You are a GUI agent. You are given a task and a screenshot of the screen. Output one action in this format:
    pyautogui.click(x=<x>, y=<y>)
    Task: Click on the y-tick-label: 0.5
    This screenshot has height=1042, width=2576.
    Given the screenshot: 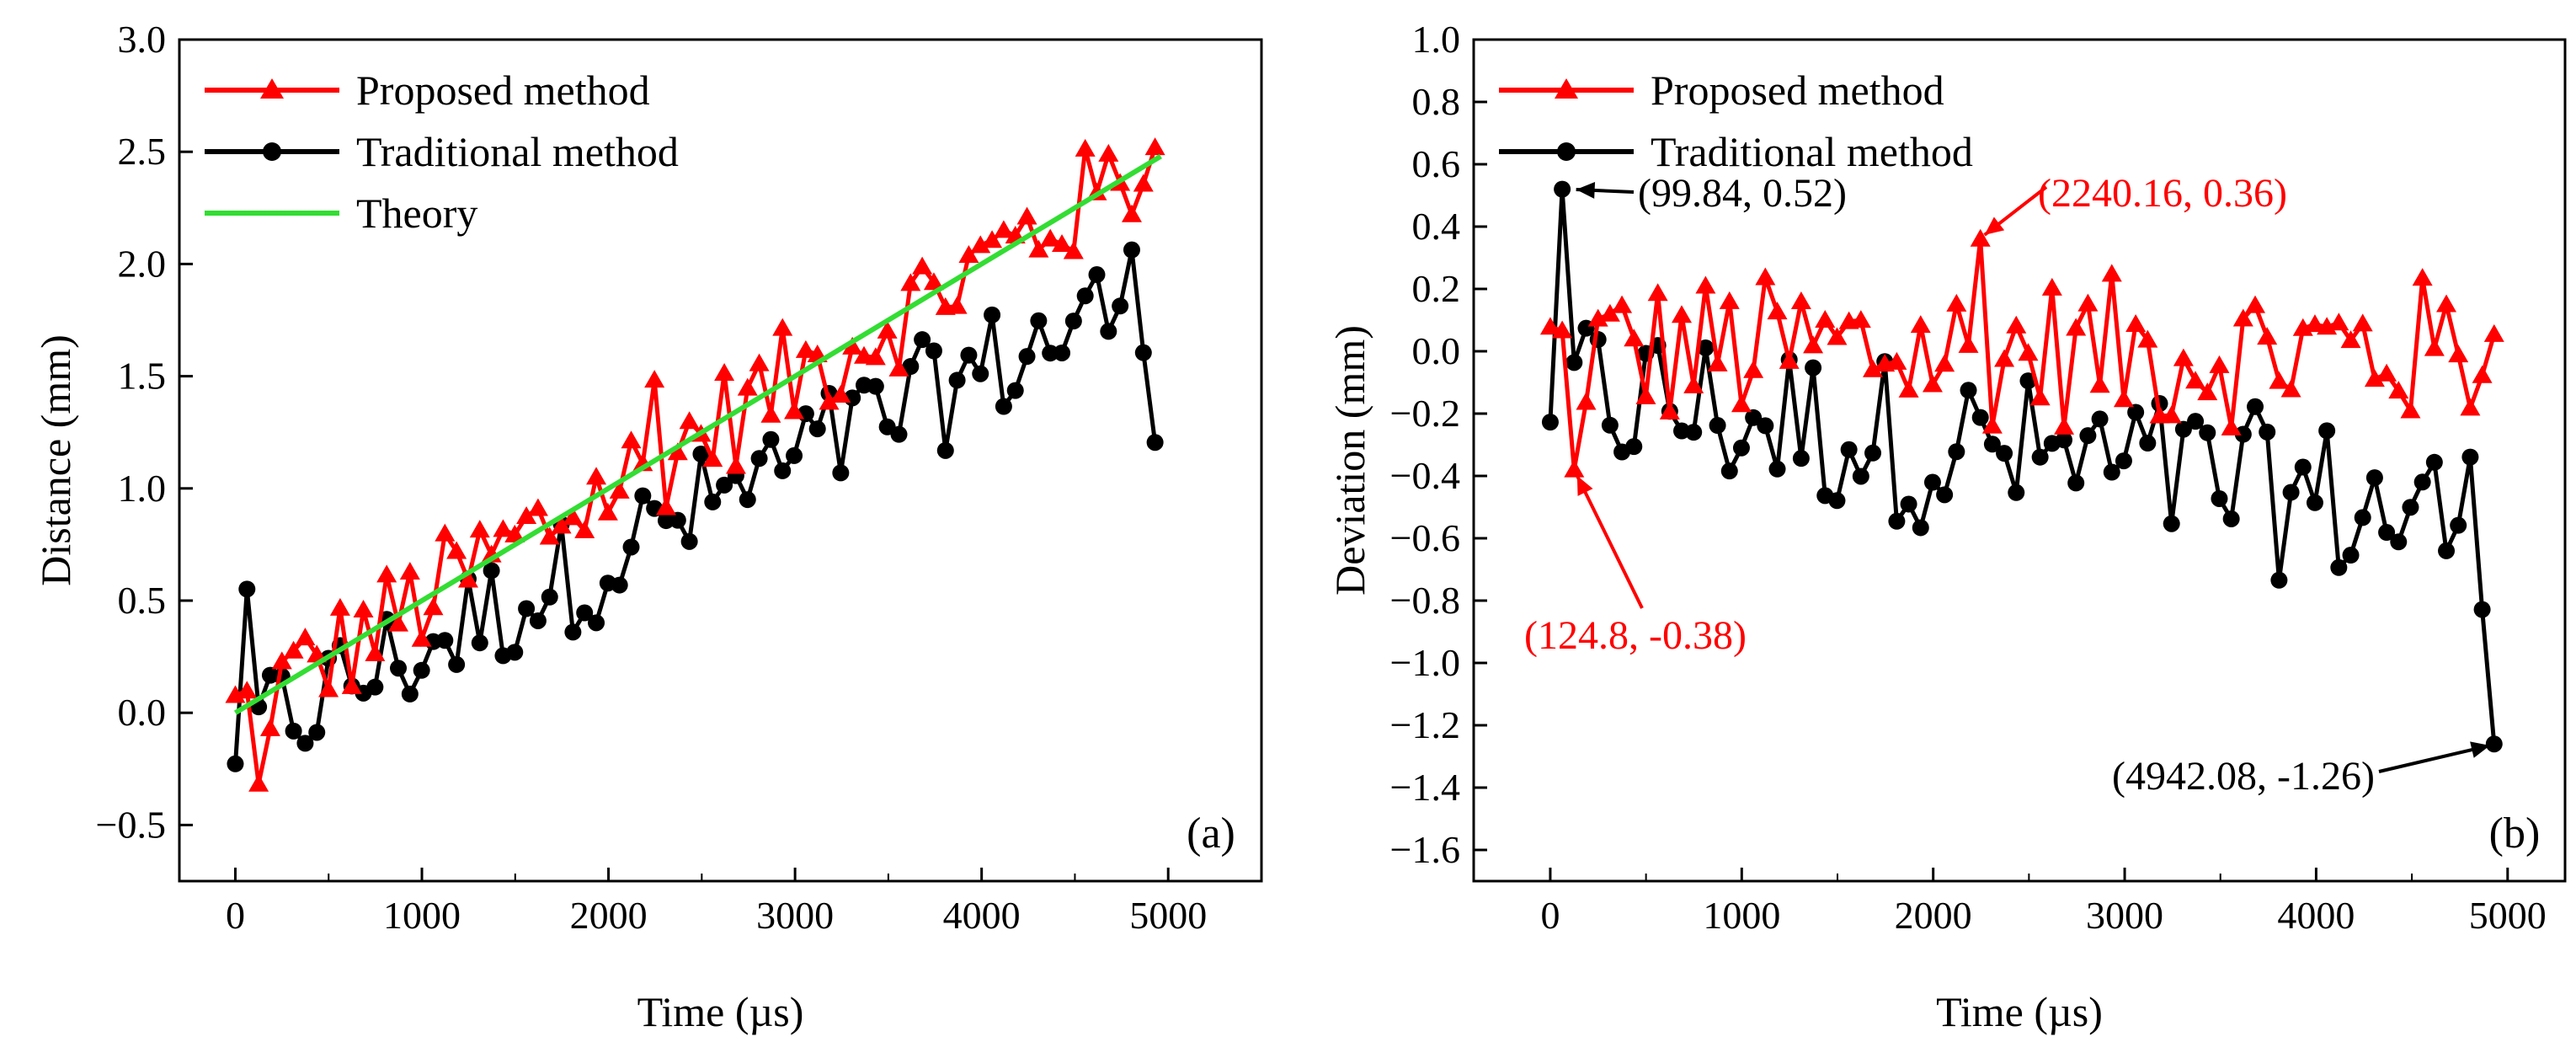 What is the action you would take?
    pyautogui.click(x=142, y=600)
    